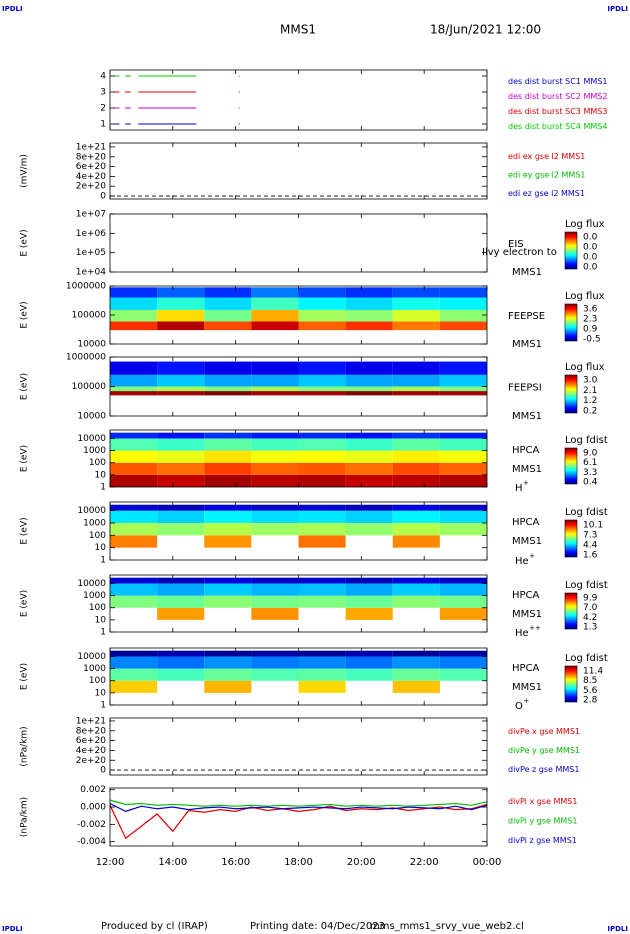  Describe the element at coordinates (172, 862) in the screenshot. I see `x-tick-label: 14:00` at that location.